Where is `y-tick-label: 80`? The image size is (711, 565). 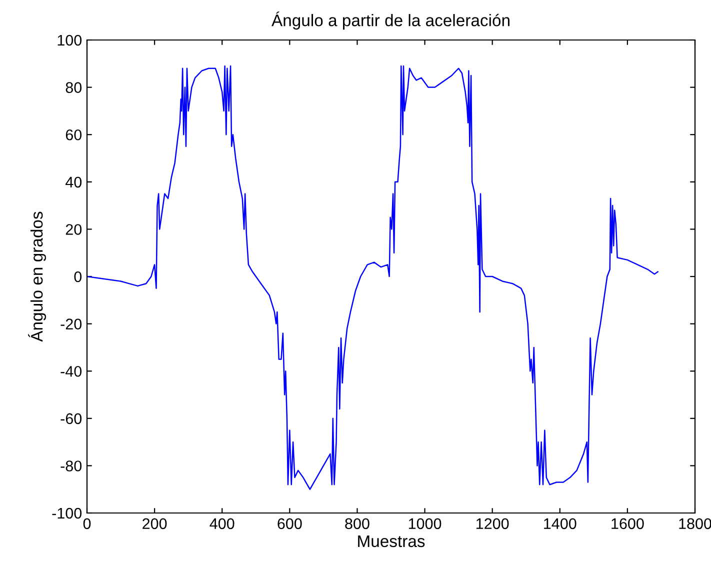
y-tick-label: 80 is located at coordinates (74, 87).